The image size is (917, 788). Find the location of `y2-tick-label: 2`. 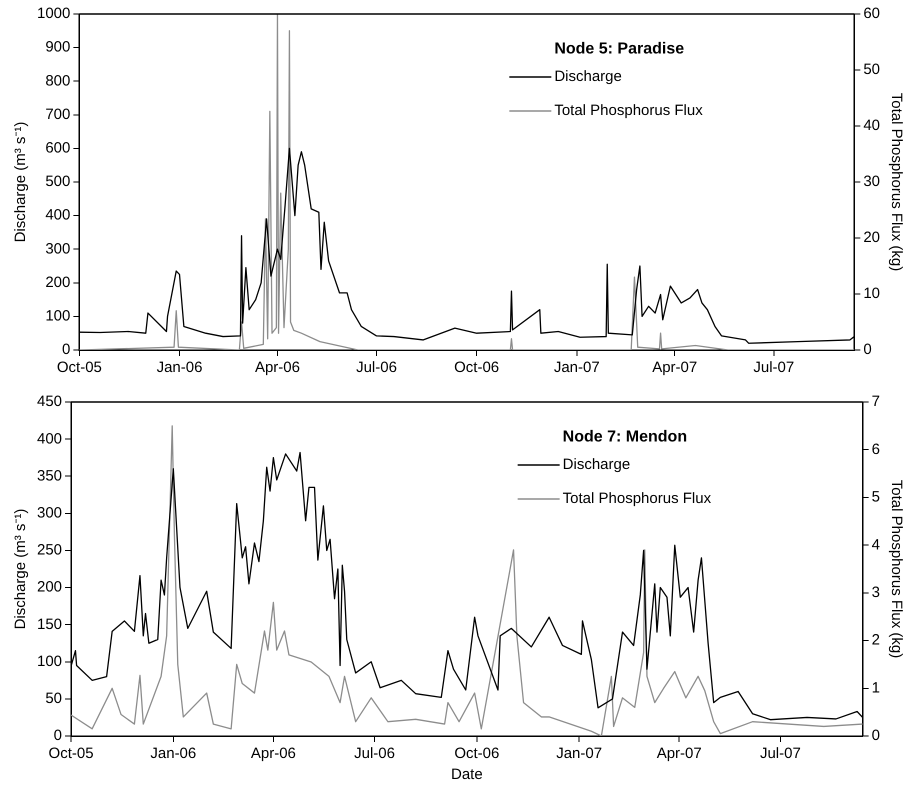

y2-tick-label: 2 is located at coordinates (876, 640).